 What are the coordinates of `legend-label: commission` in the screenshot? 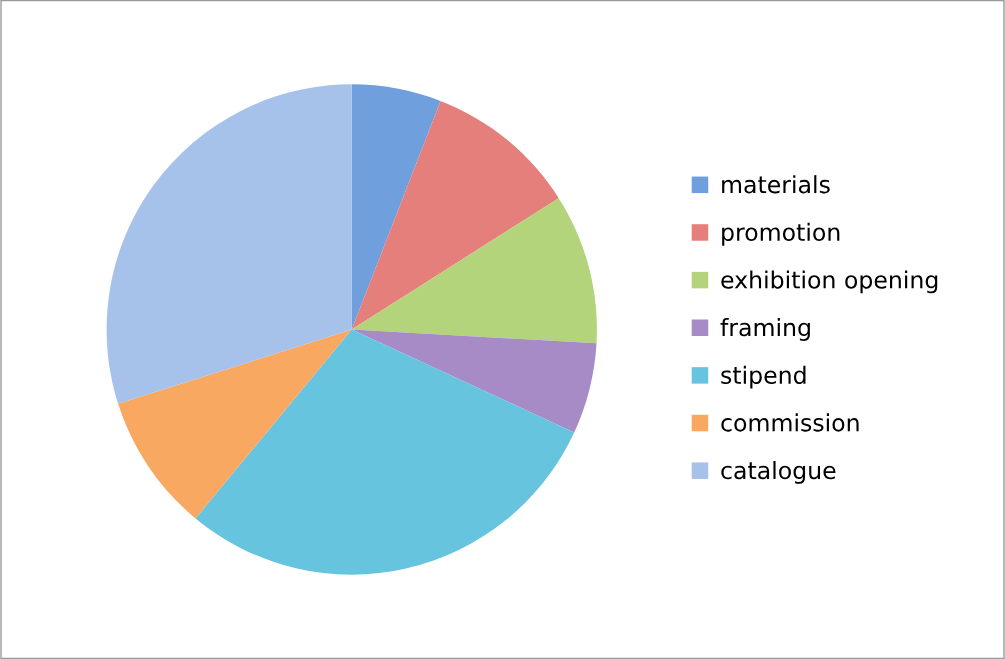 It's located at (790, 422).